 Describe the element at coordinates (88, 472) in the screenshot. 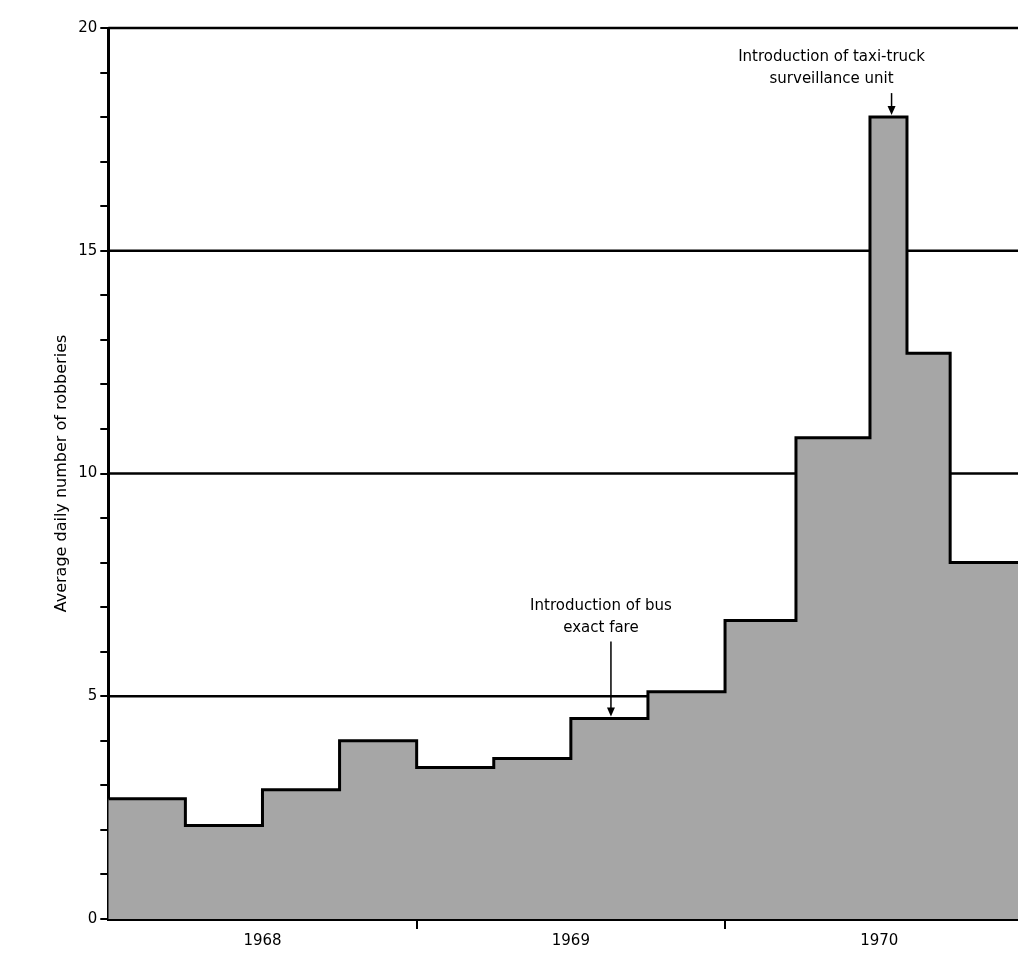

I see `y-tick-label: 10` at that location.